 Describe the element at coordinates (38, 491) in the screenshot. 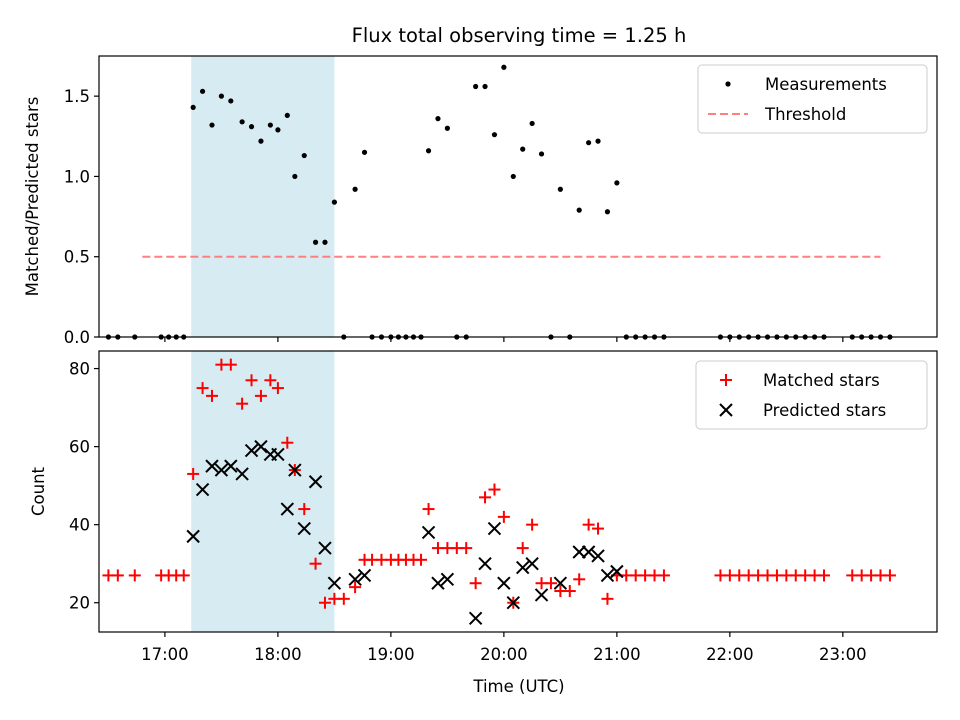

I see `bottom-y-axis-label: Count` at that location.